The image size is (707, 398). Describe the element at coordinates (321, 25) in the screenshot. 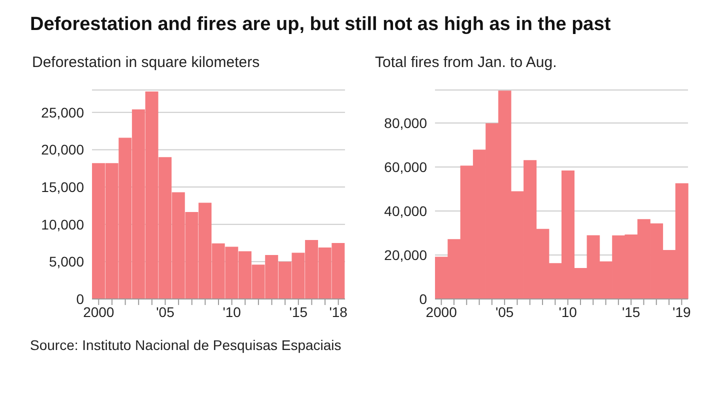

I see `chart-title: Deforestation and fires are up, but still not as high as in the past` at that location.